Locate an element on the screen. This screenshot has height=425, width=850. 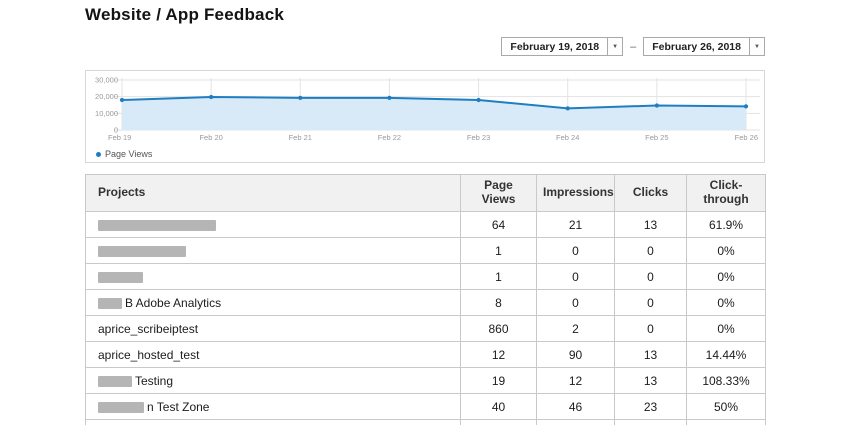
table-row: aprice_scribeiptest 860 2 0 0% is located at coordinates (425, 328).